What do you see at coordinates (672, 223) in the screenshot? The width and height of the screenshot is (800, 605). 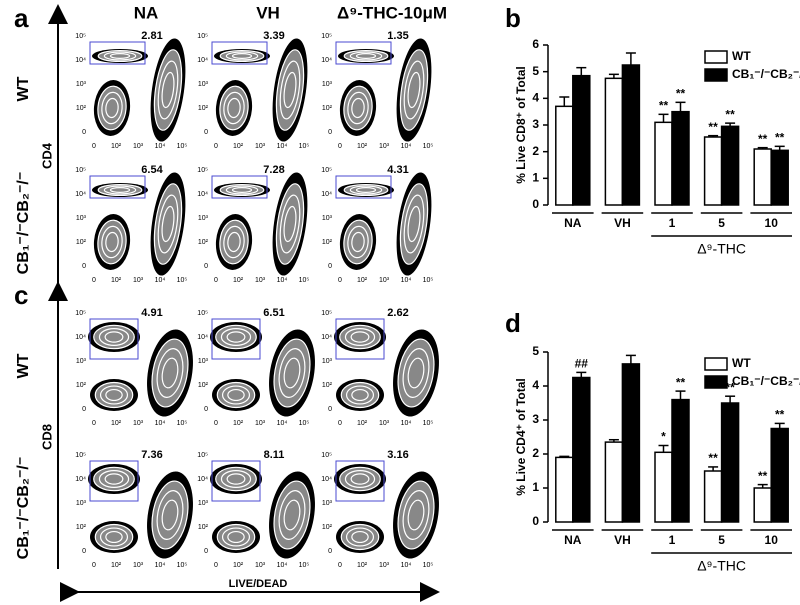 I see `x-tick-label: 1` at bounding box center [672, 223].